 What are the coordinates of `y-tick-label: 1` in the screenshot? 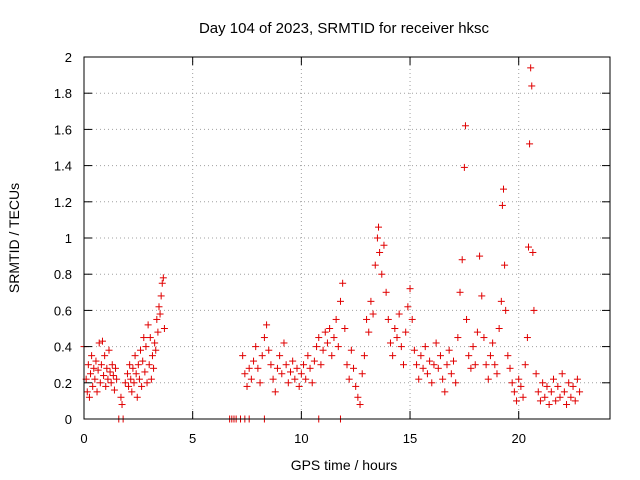 It's located at (68, 238).